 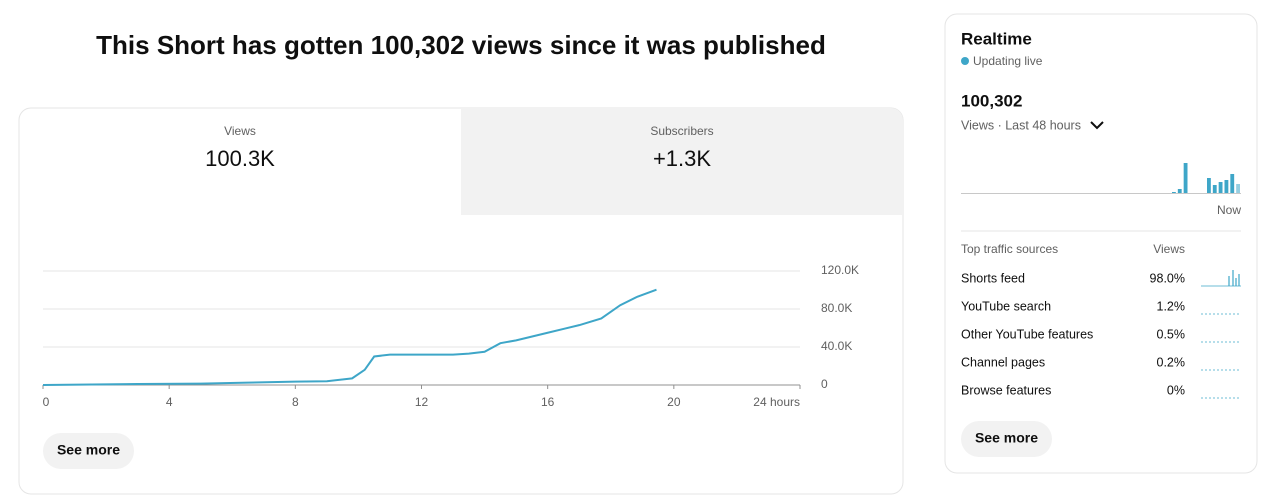 What do you see at coordinates (836, 308) in the screenshot?
I see `y-tick-label: 80.0K` at bounding box center [836, 308].